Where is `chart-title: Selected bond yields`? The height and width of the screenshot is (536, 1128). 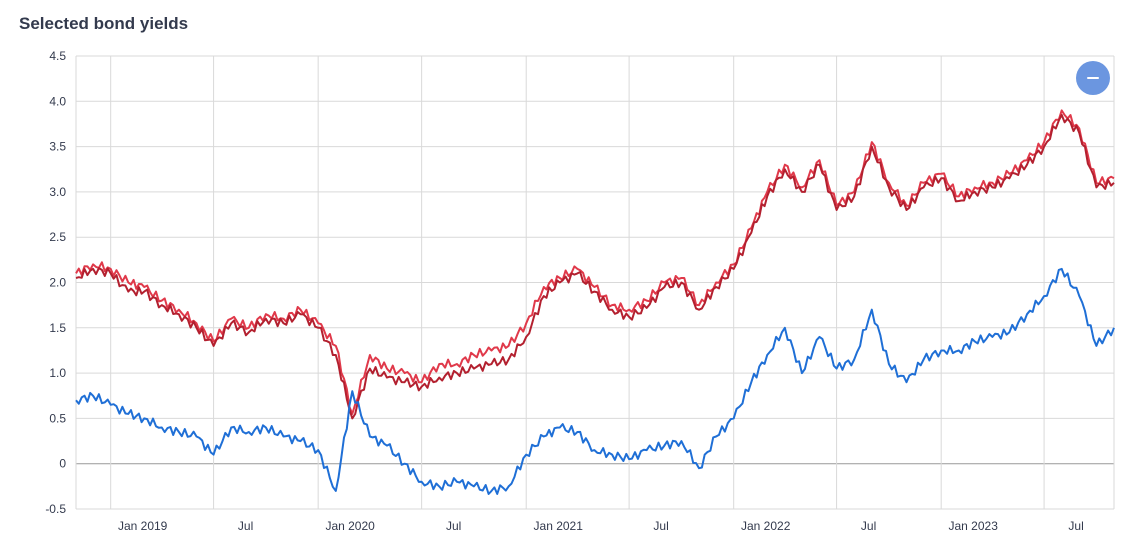
chart-title: Selected bond yields is located at coordinates (104, 23).